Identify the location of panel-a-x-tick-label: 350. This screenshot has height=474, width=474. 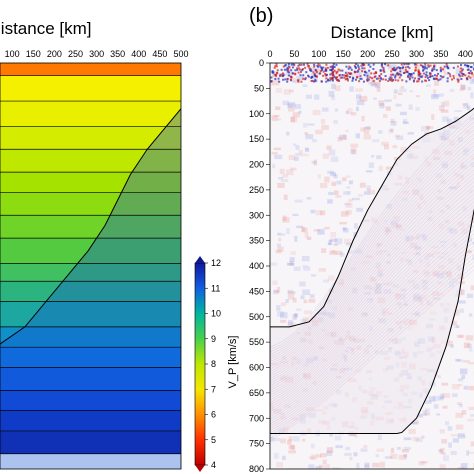
(117, 54).